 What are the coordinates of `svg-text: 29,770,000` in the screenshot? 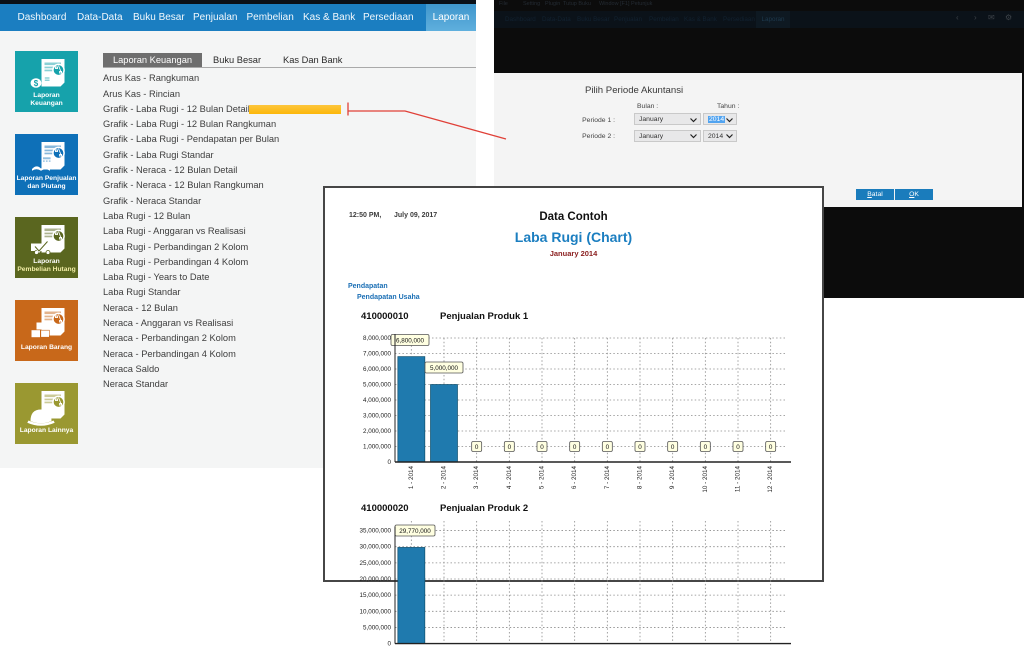 It's located at (415, 531).